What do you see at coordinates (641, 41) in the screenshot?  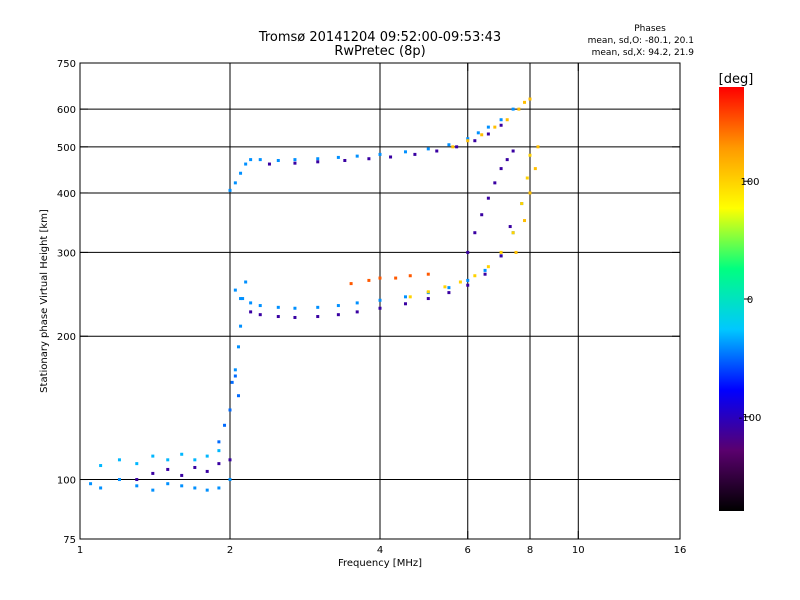 I see `phases-mean-o: mean, sd,O: -80.1, 20.1` at bounding box center [641, 41].